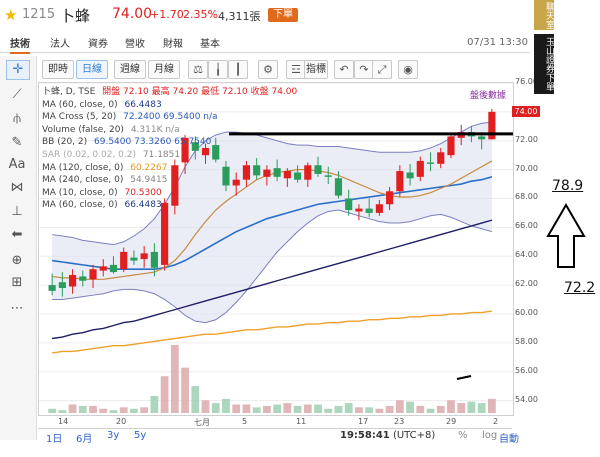 This screenshot has height=457, width=600. I want to click on trendline-icon: ⟋, so click(17, 94).